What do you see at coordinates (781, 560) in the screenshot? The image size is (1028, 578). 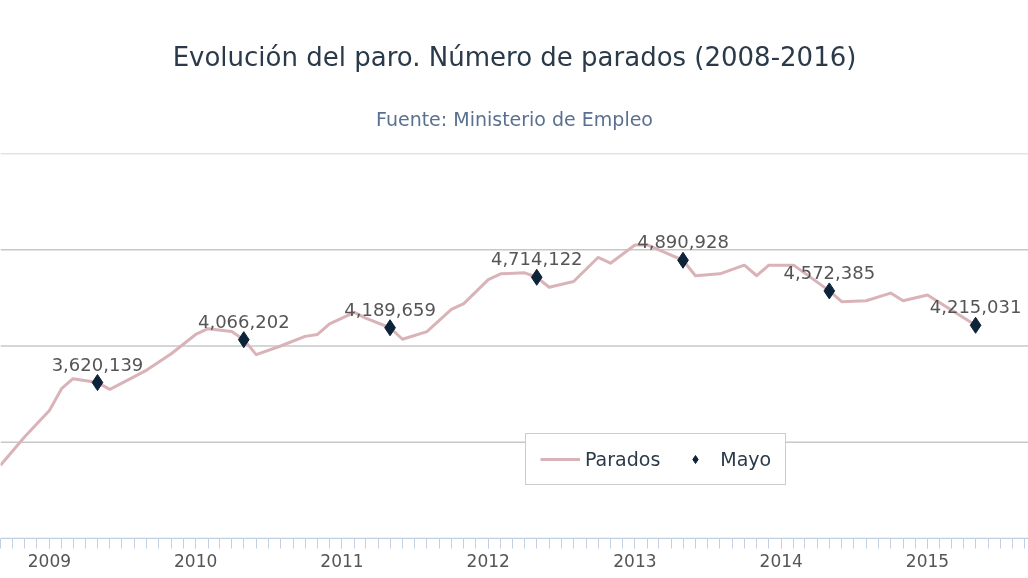 I see `x-tick-label: 2014` at bounding box center [781, 560].